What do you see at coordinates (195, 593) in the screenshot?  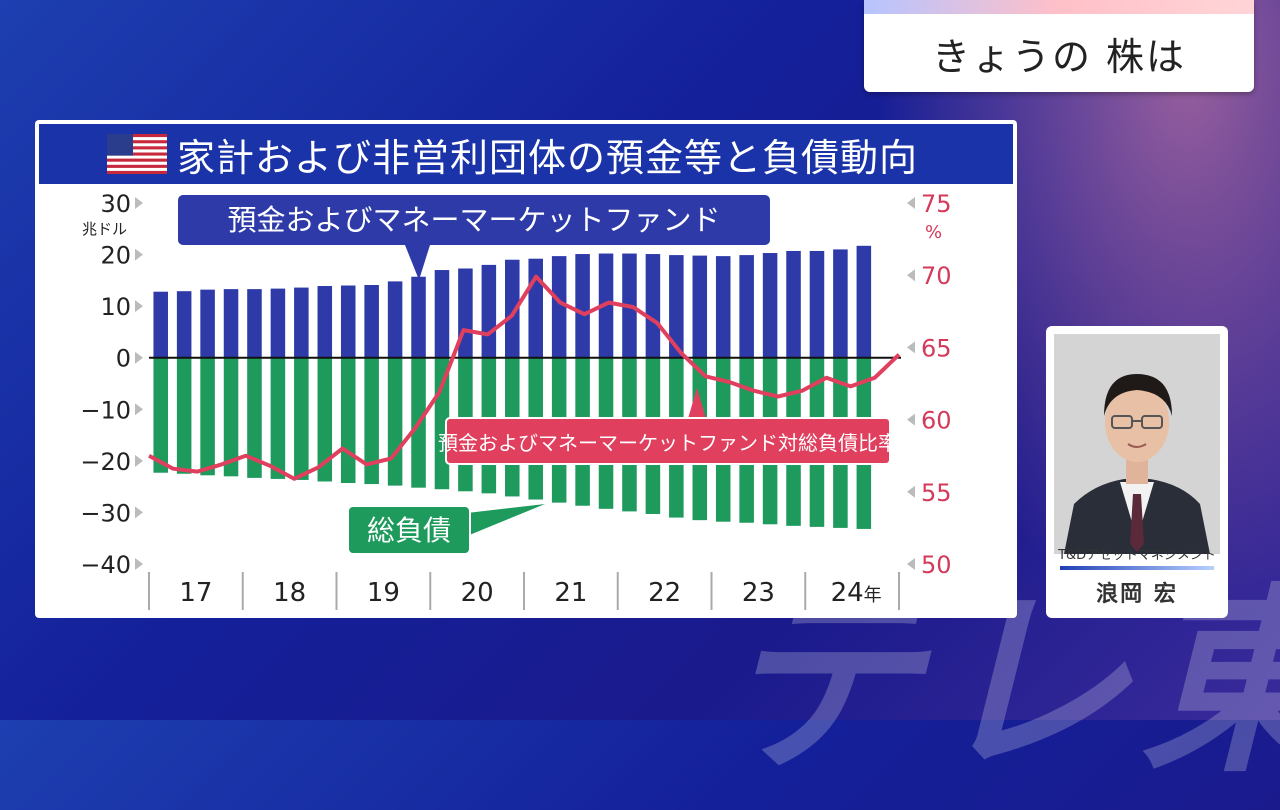 I see `x-axis-label: 17` at bounding box center [195, 593].